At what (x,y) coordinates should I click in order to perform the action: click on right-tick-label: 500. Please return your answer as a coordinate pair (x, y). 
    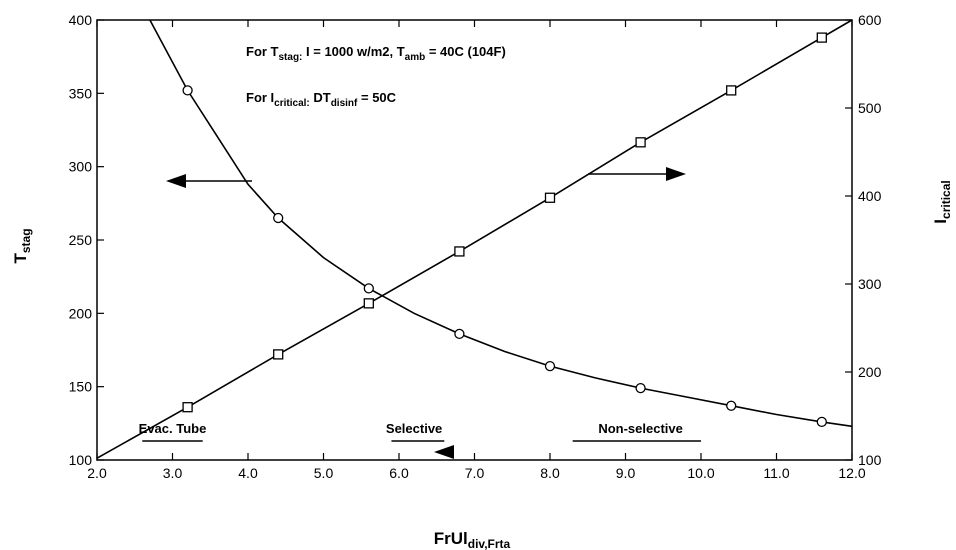
    Looking at the image, I should click on (870, 108).